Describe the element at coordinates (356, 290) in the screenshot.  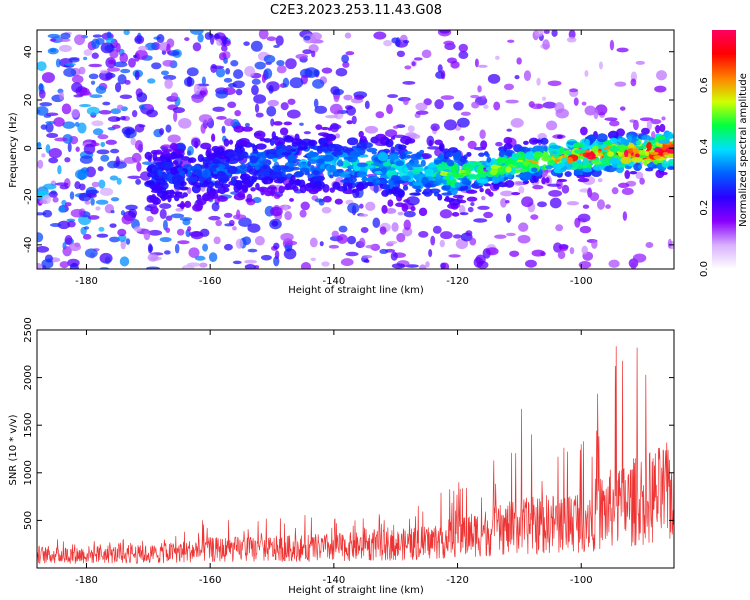
I see `spectrogram-x-label: Height of straight line (km)` at that location.